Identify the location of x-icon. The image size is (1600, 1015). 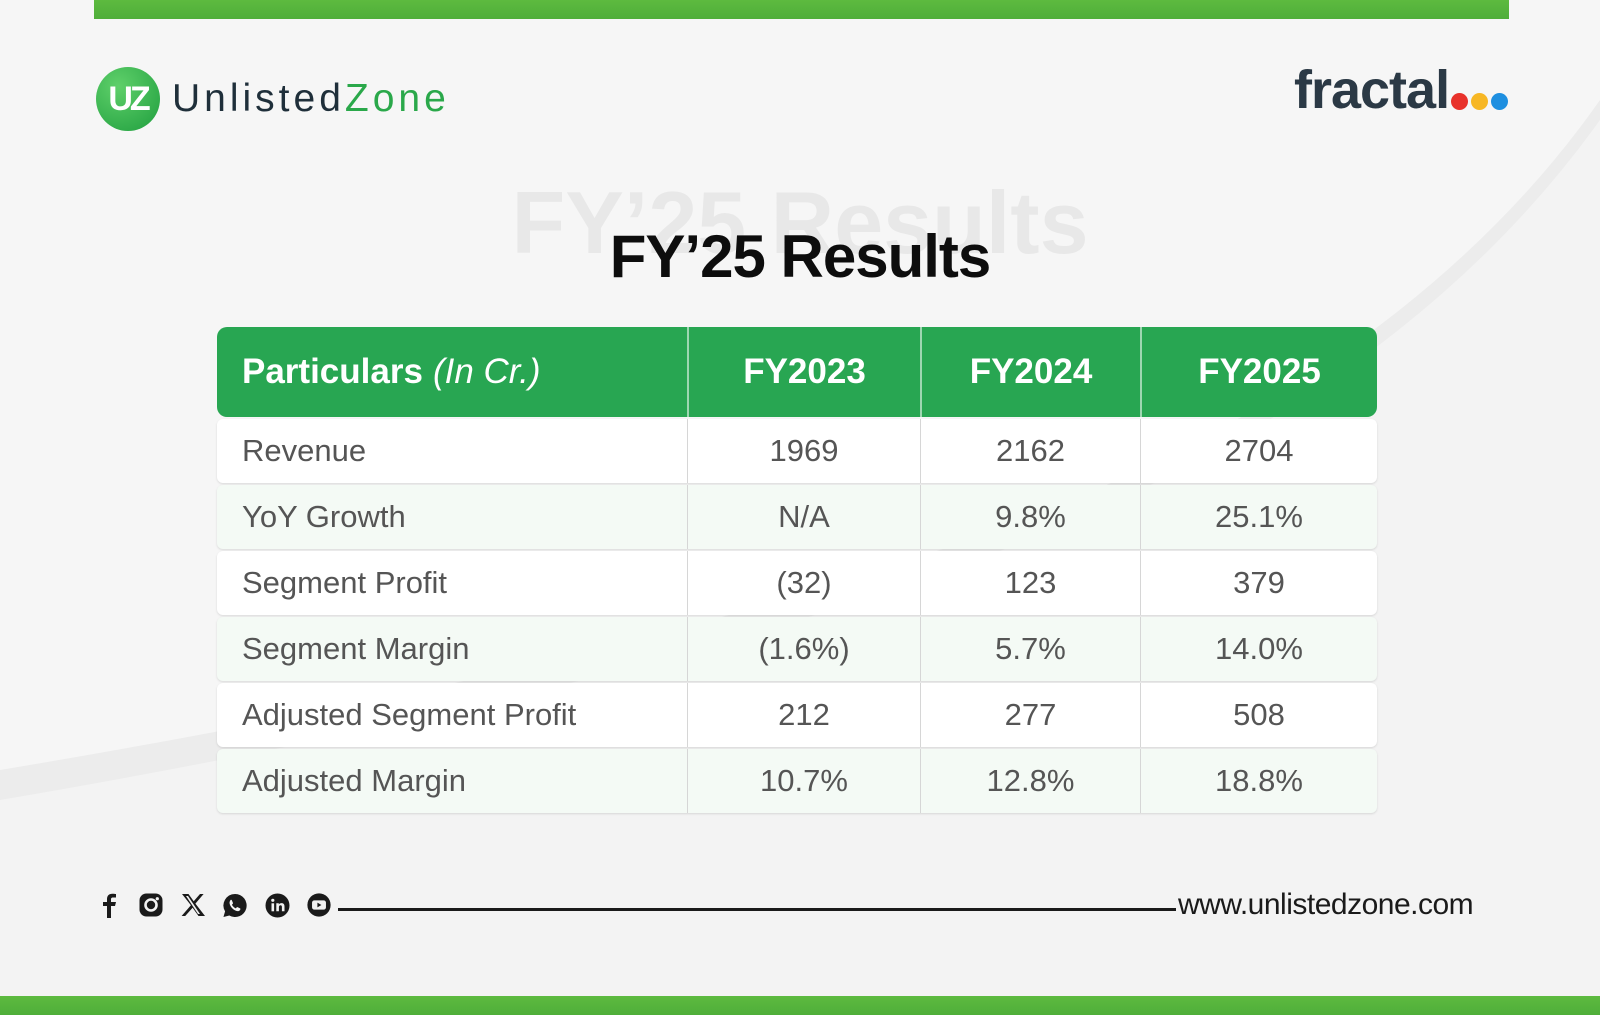
(193, 905).